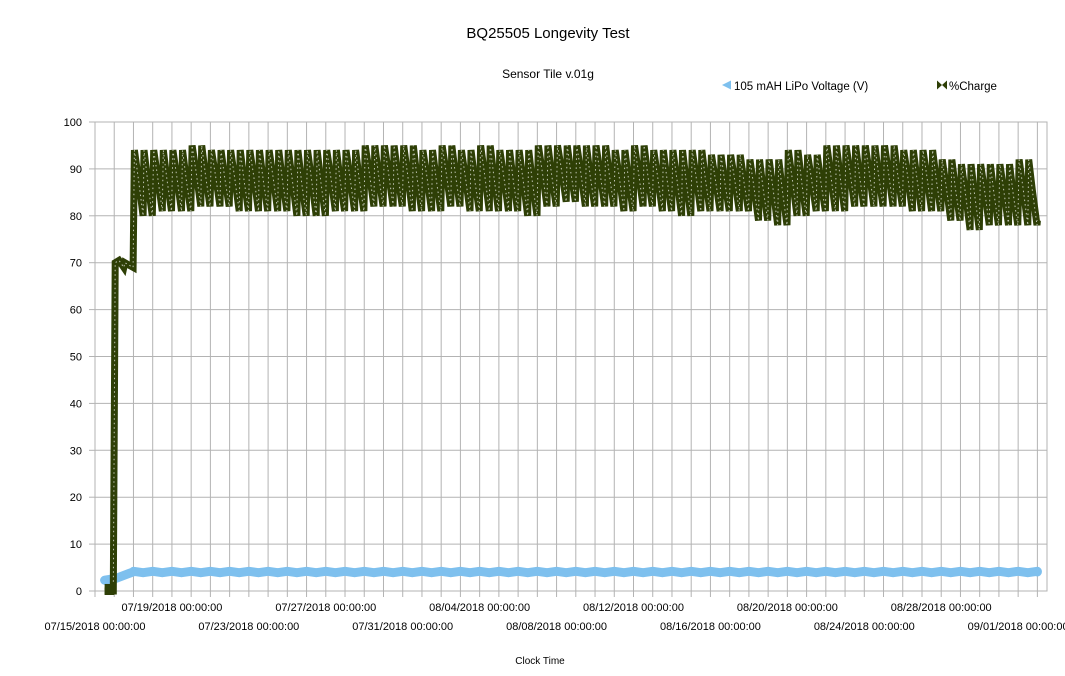 The width and height of the screenshot is (1065, 676). Describe the element at coordinates (939, 85) in the screenshot. I see `legend-marker-charge-left` at that location.